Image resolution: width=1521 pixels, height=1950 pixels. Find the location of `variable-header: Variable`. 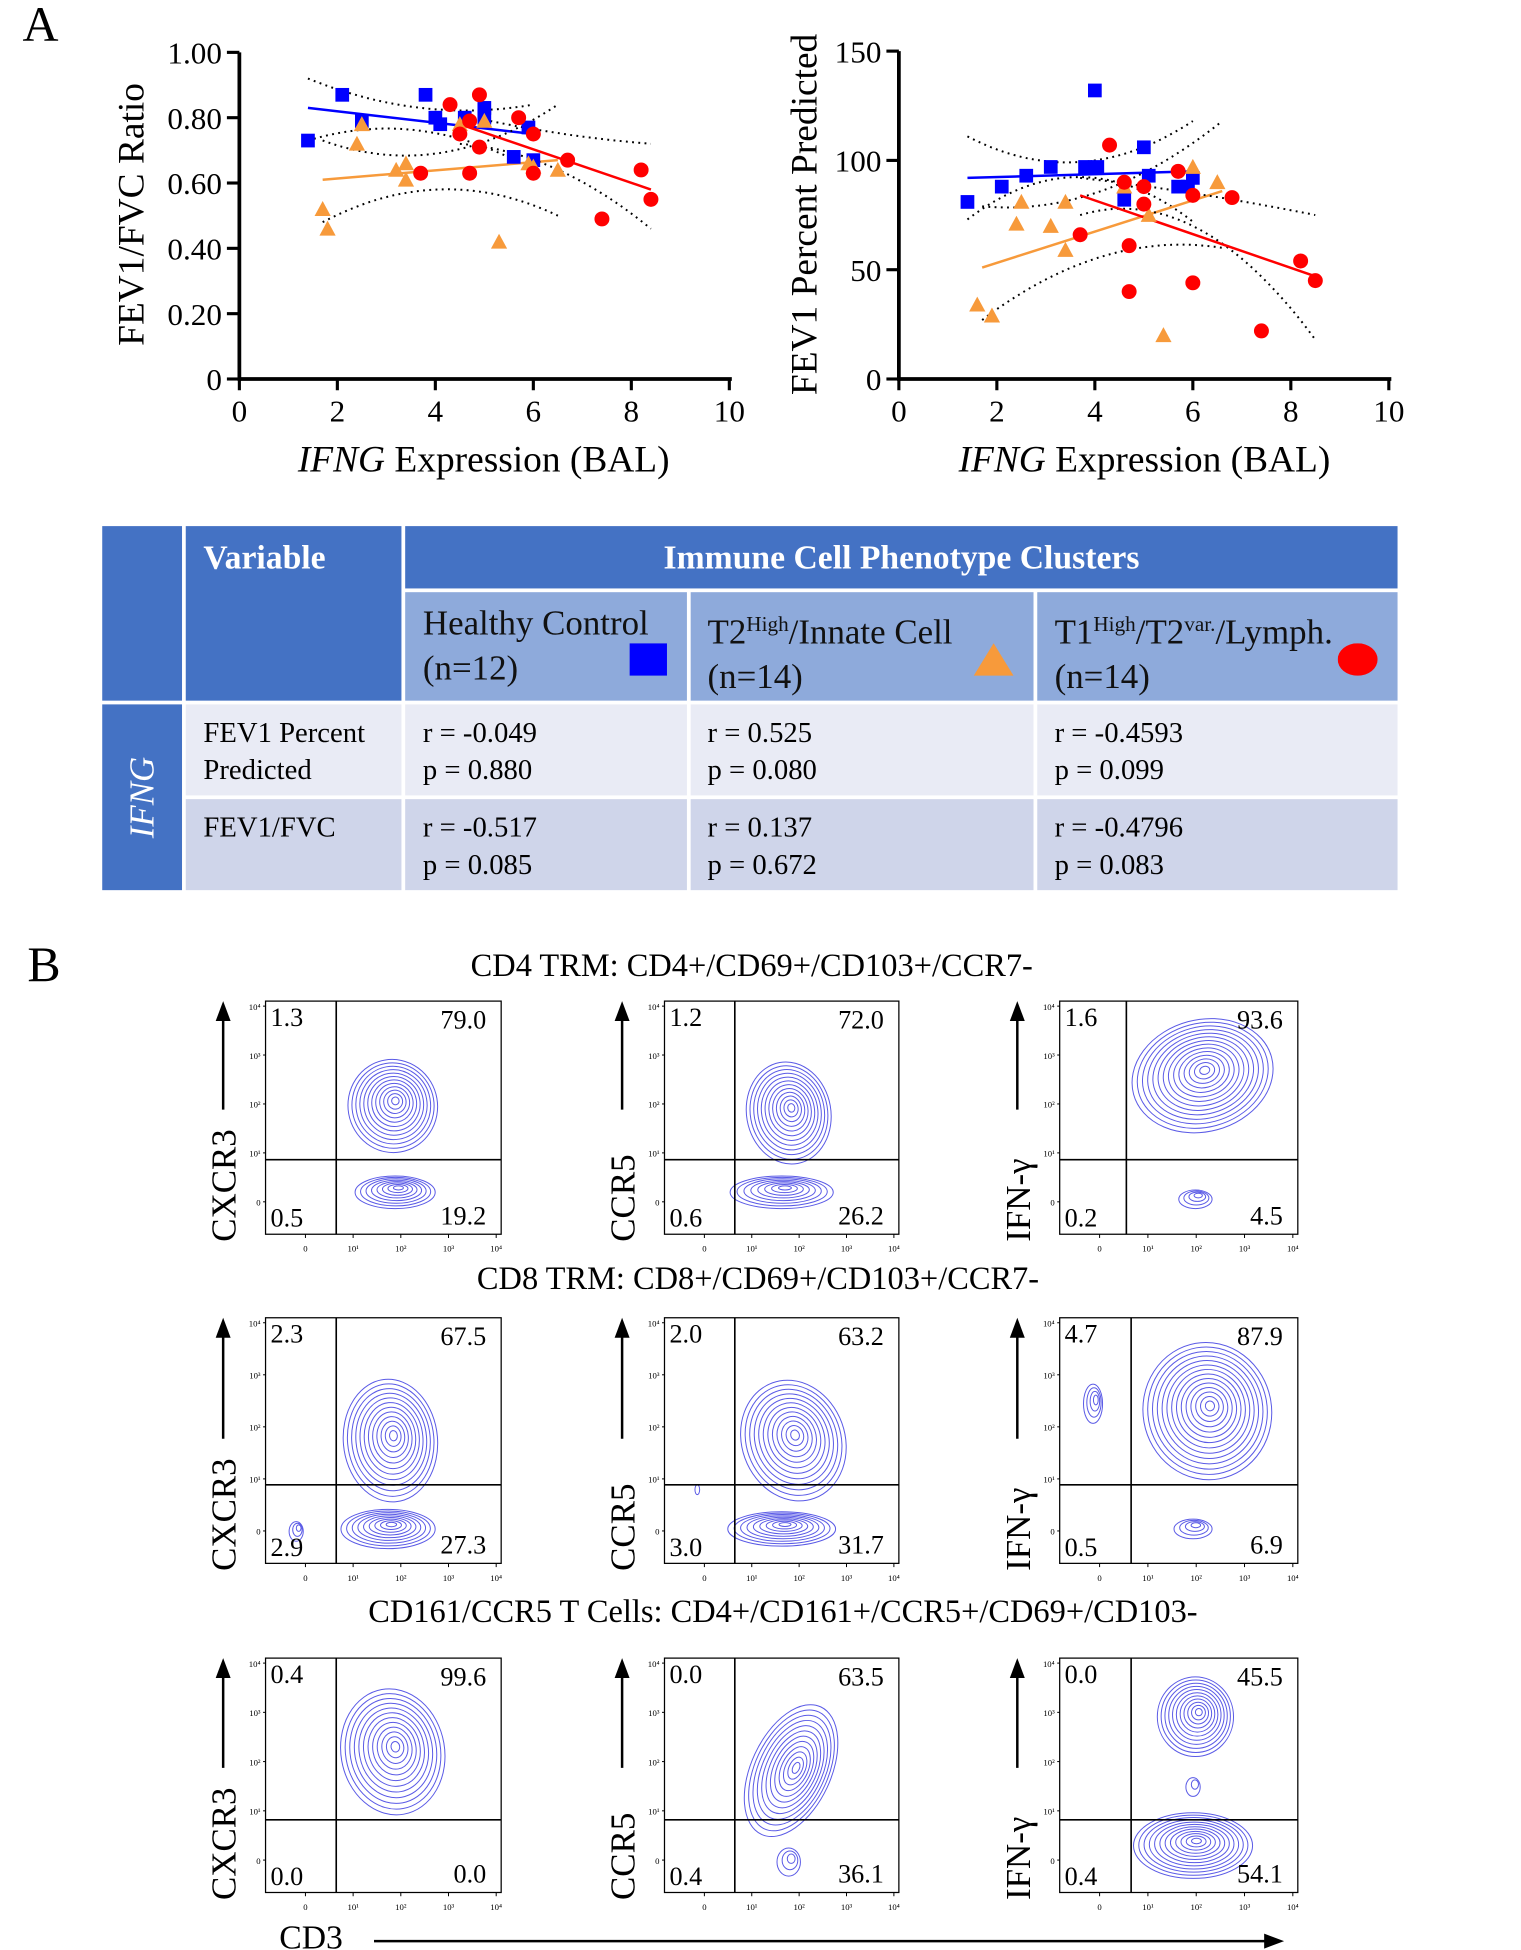

variable-header: Variable is located at coordinates (293, 614).